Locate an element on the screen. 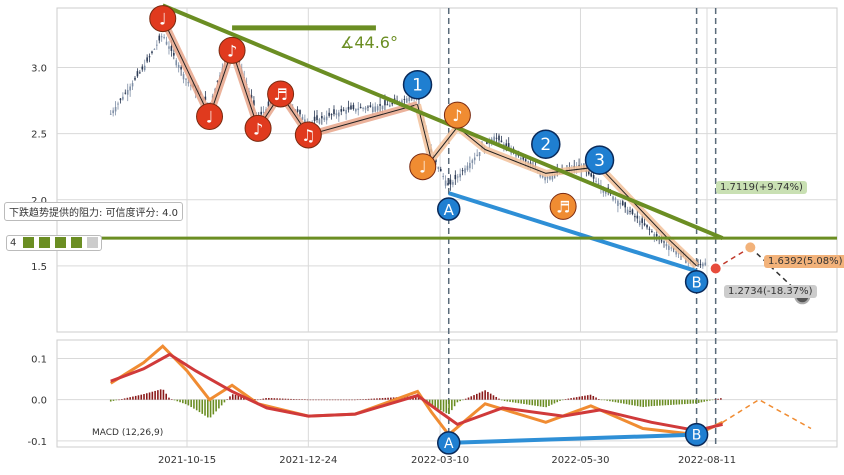 The width and height of the screenshot is (844, 475). macd-wave-marker-label: B is located at coordinates (697, 436).